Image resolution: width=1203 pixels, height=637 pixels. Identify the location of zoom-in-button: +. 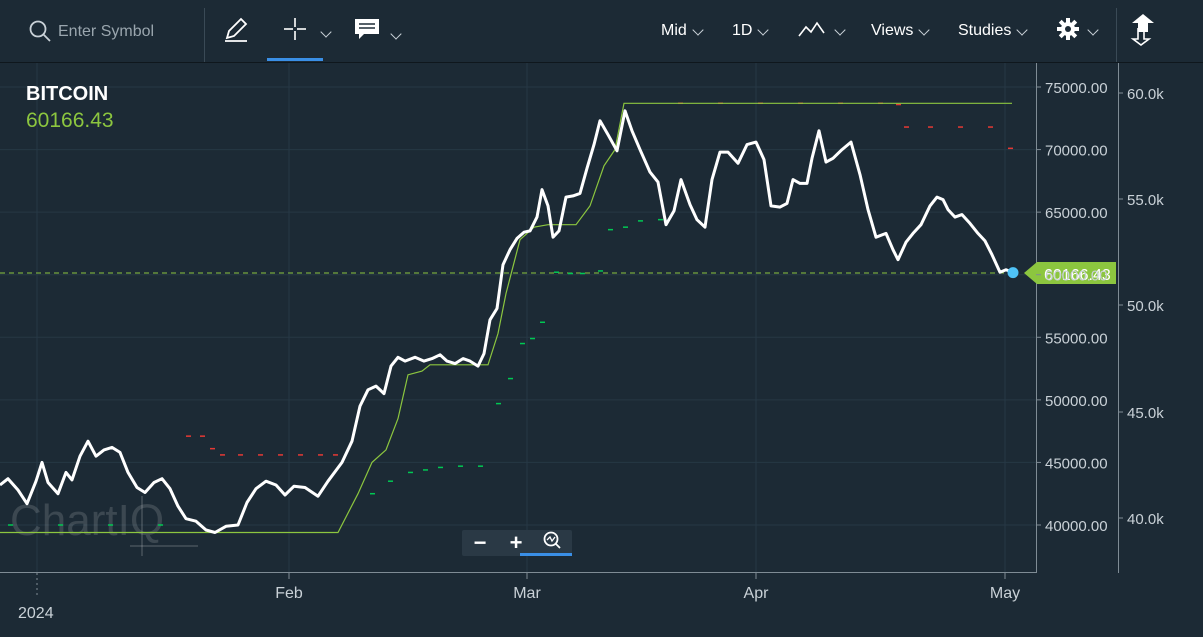
(516, 543).